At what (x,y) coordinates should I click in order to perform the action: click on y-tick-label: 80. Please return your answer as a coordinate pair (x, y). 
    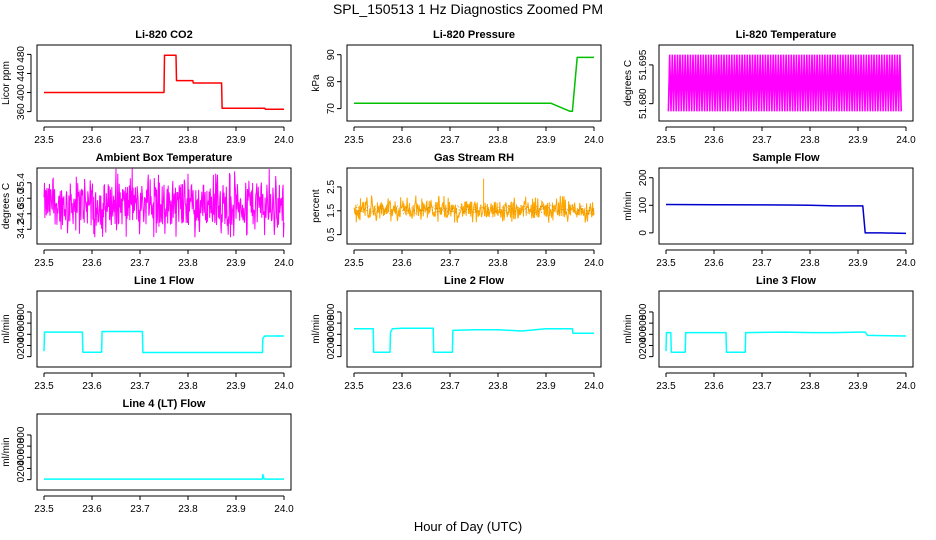
    Looking at the image, I should click on (331, 82).